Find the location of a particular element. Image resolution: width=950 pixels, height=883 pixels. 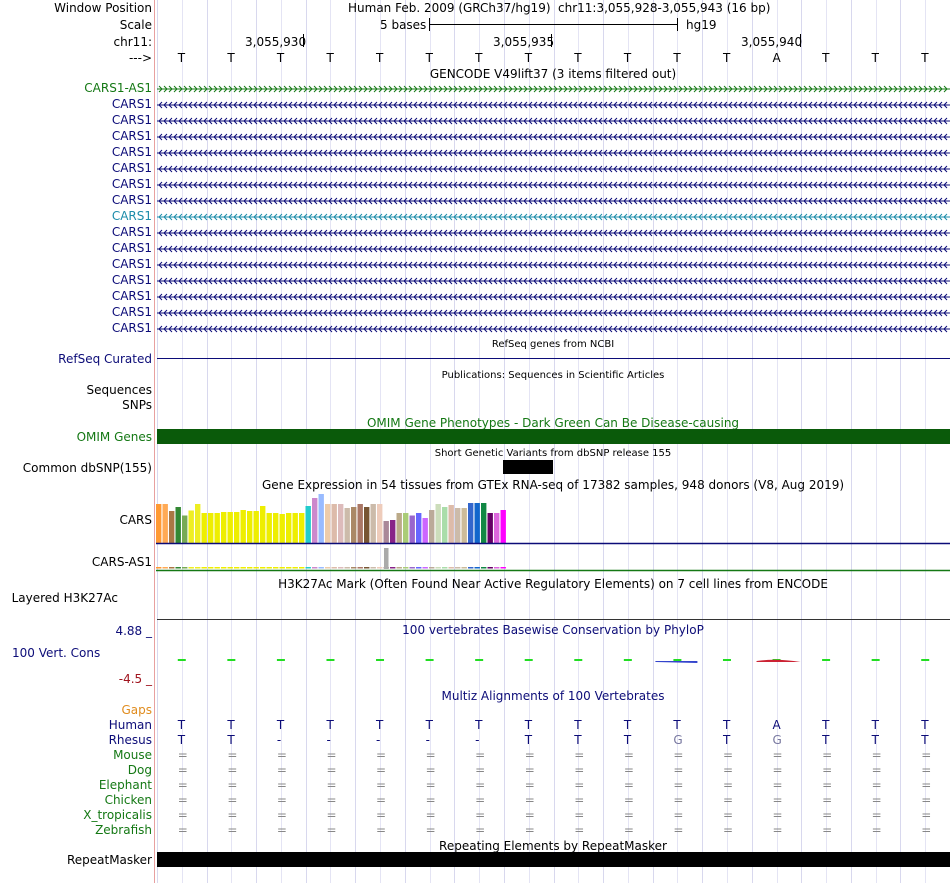

repeatmasker-track-label: RepeatMasker is located at coordinates (109, 860).